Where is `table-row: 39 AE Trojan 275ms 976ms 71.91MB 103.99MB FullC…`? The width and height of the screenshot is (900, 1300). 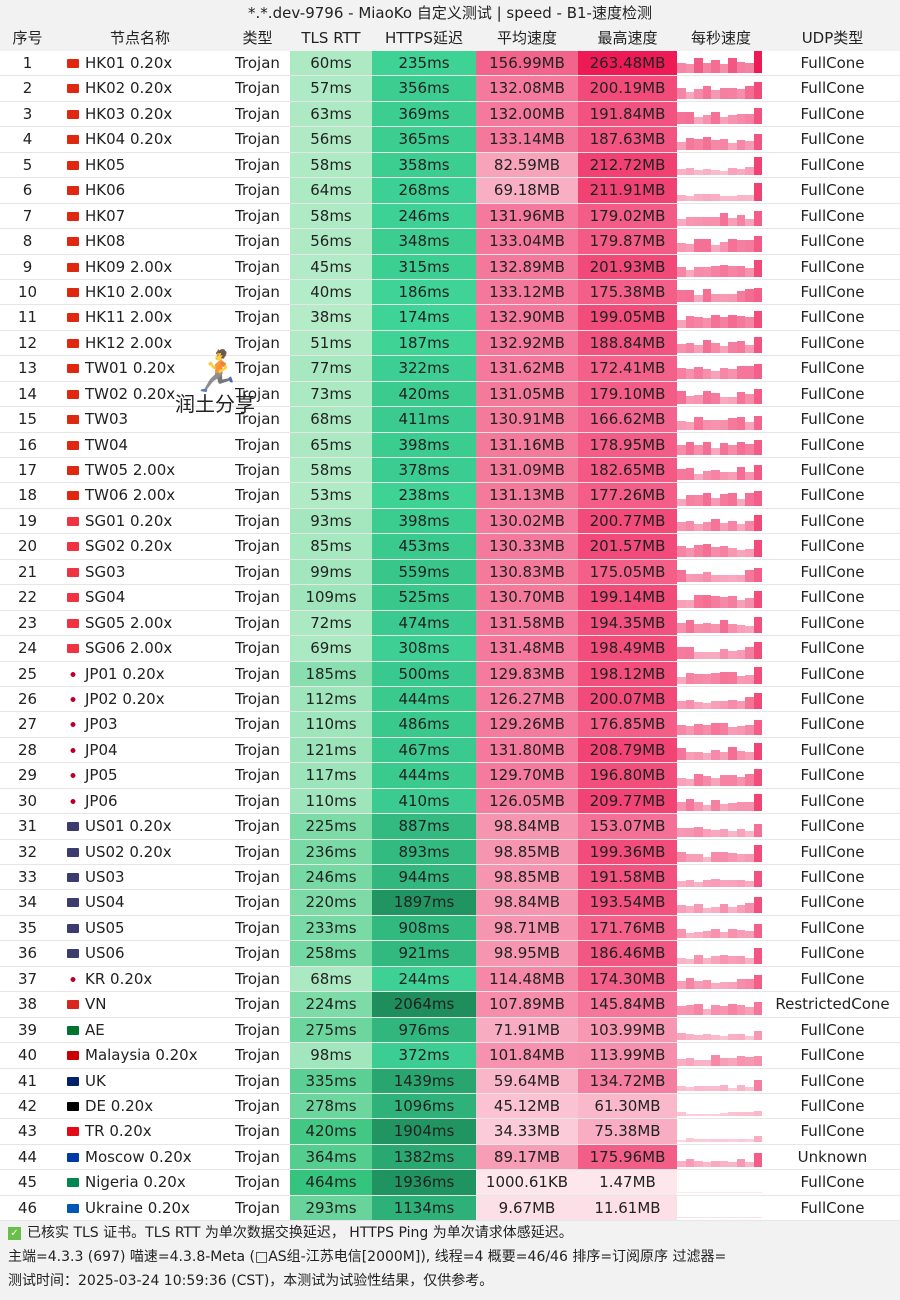
table-row: 39 AE Trojan 275ms 976ms 71.91MB 103.99MB FullC… is located at coordinates (450, 1030).